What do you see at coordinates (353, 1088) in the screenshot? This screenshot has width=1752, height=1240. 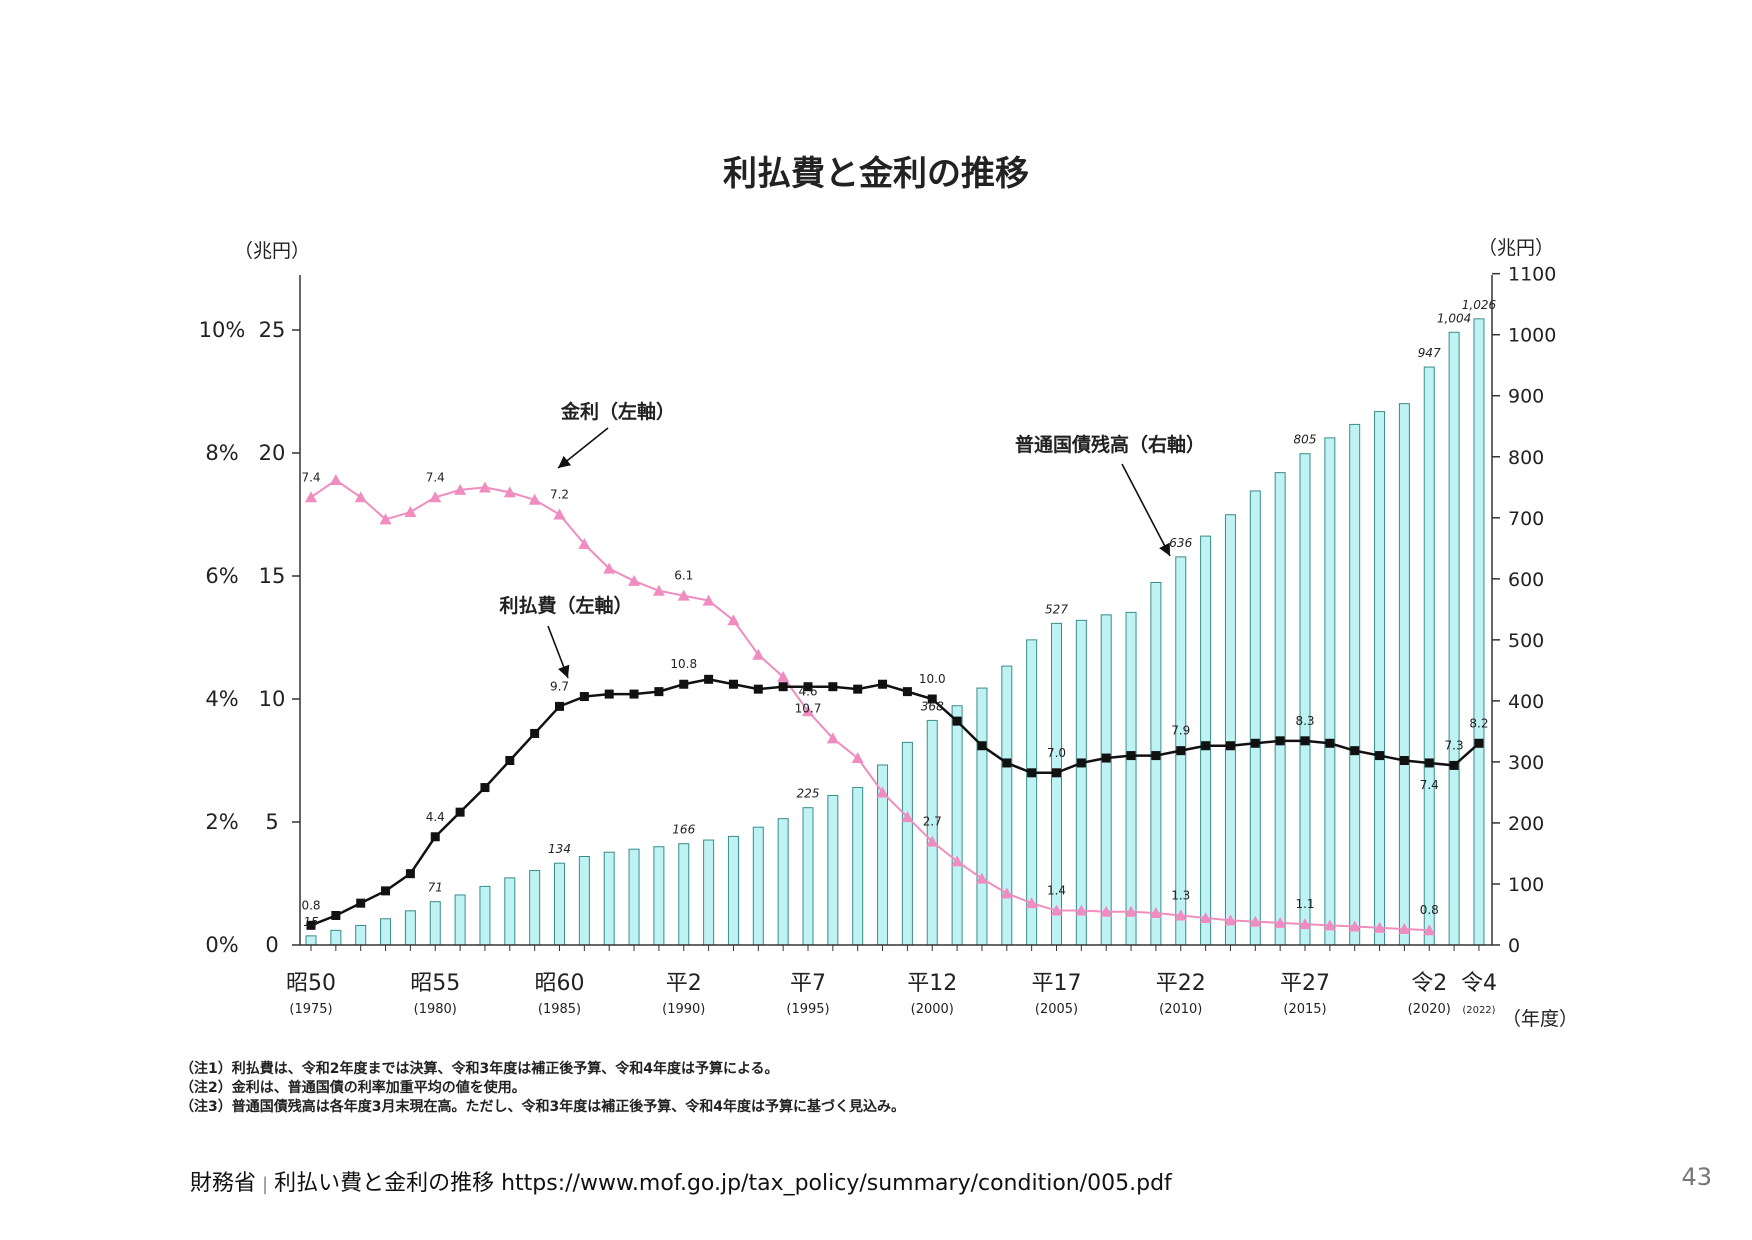 I see `note-2: （注2）金利は、普通国債の利率加重平均の値を使用。` at bounding box center [353, 1088].